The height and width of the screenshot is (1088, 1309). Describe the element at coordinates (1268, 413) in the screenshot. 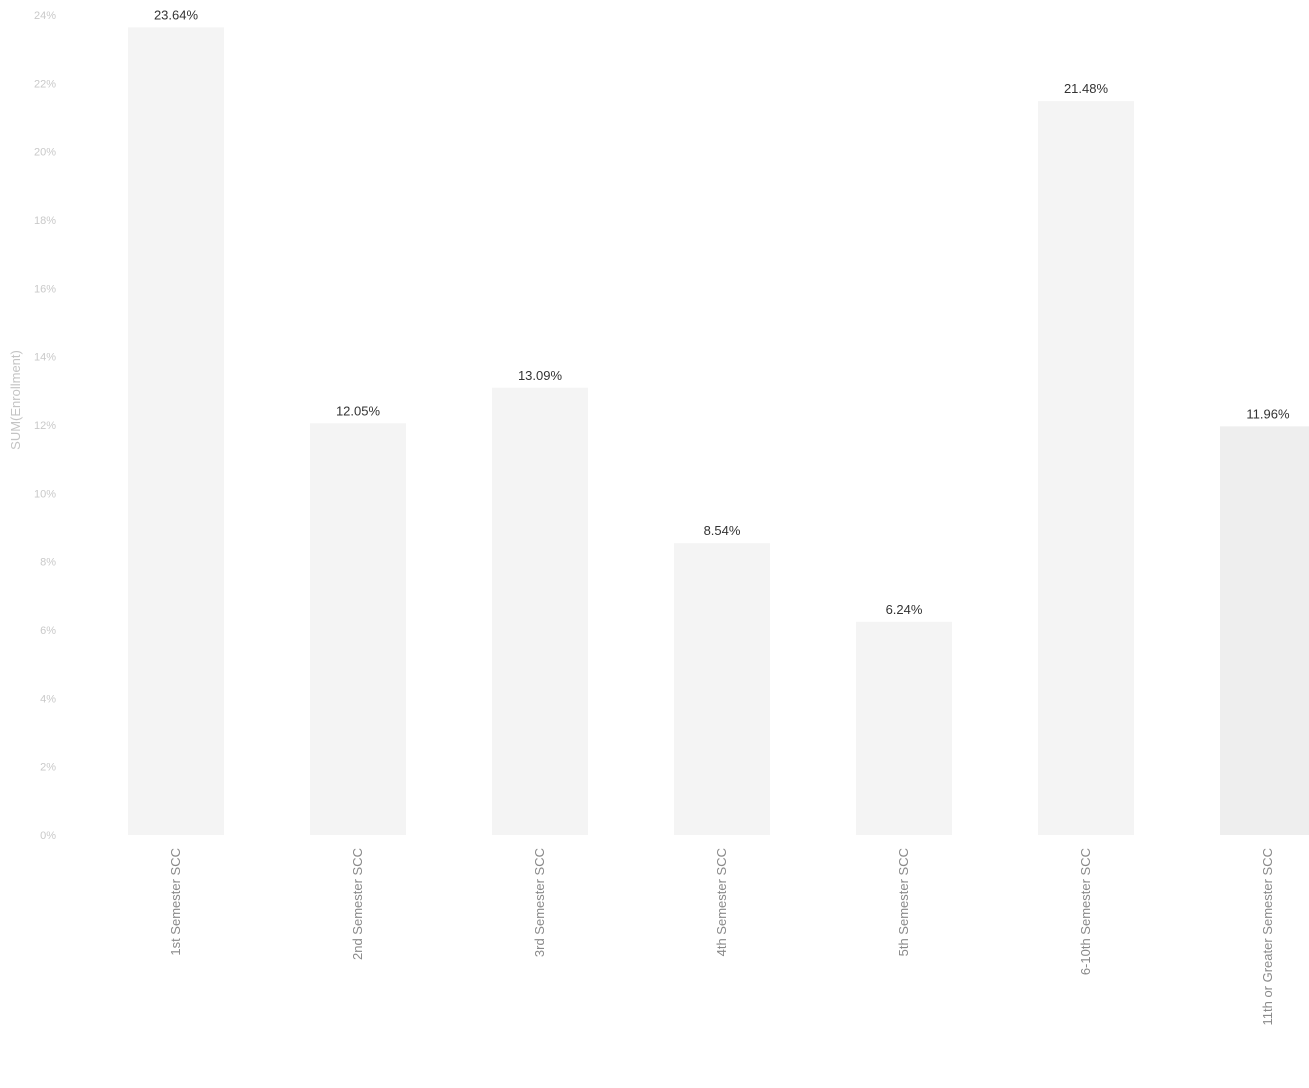

I see `data-label: 11.96%` at that location.